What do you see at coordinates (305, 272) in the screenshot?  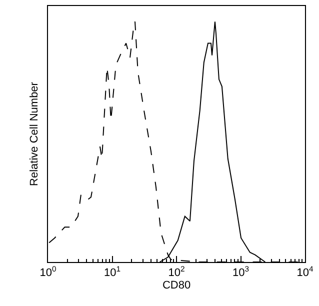 I see `x-tick-label: 10$^{4}$` at bounding box center [305, 272].